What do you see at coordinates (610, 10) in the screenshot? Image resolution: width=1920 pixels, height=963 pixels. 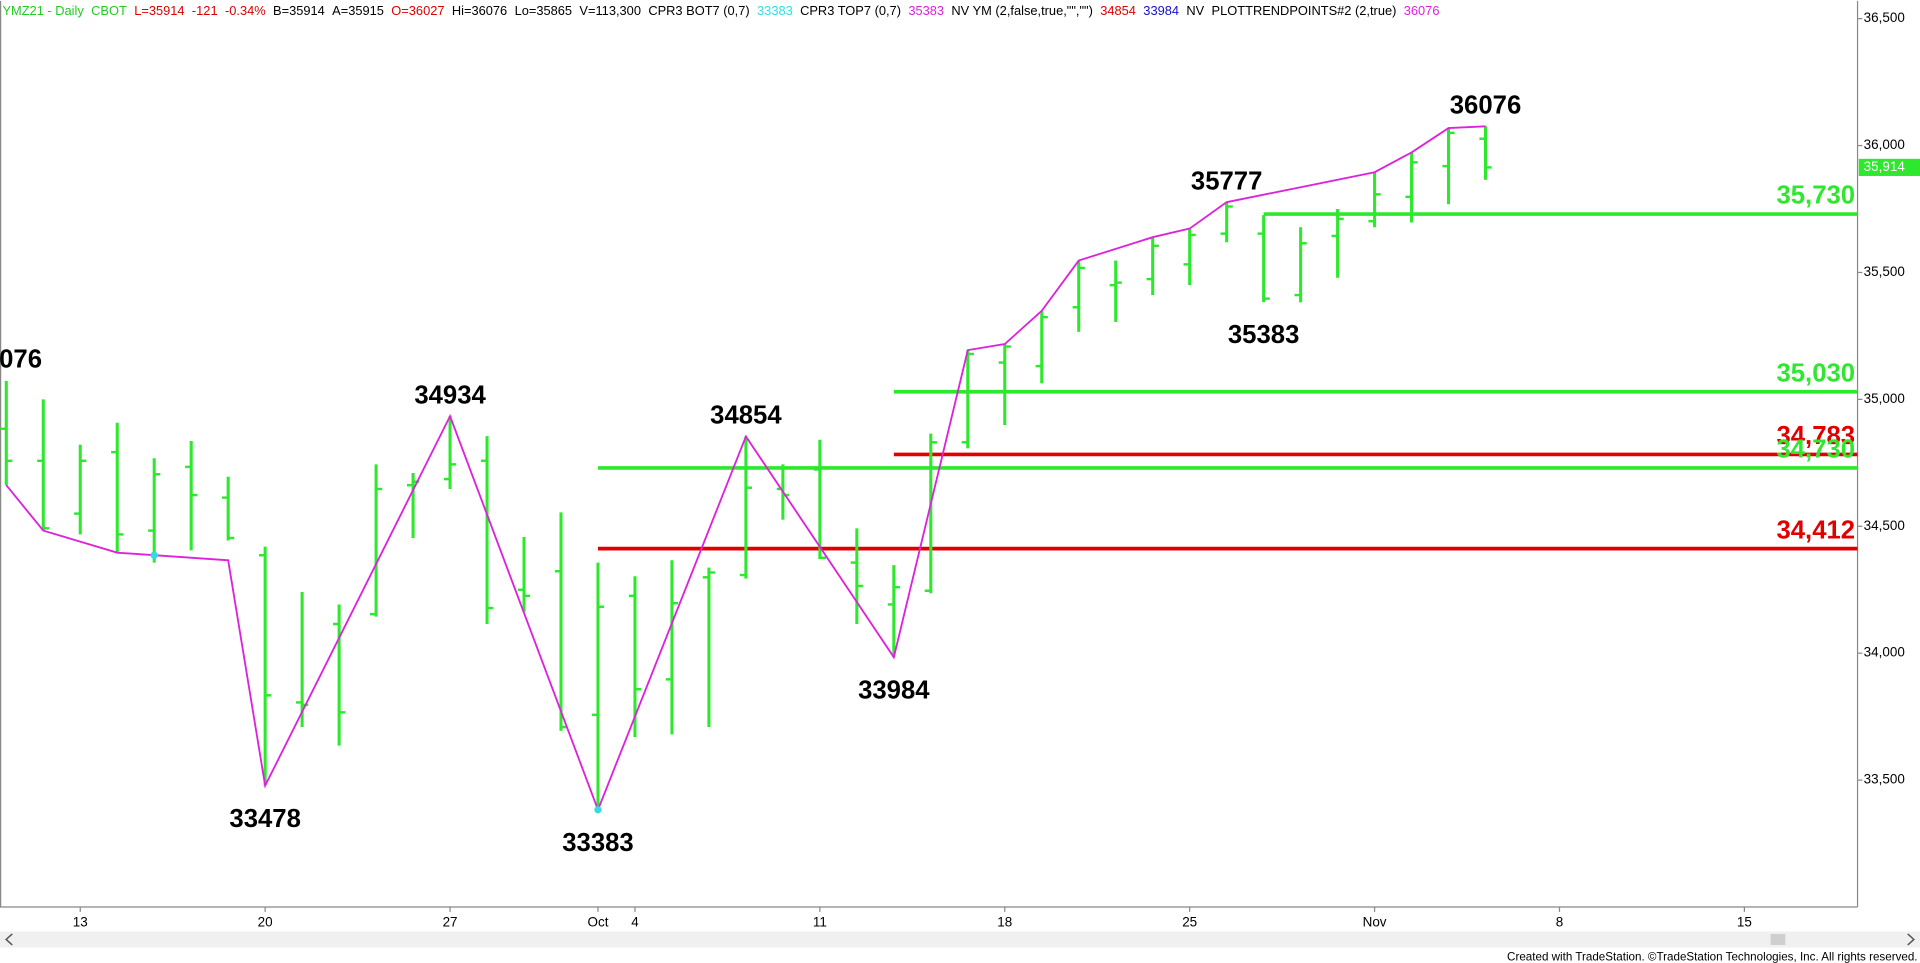 I see `header-item: V=113,300` at bounding box center [610, 10].